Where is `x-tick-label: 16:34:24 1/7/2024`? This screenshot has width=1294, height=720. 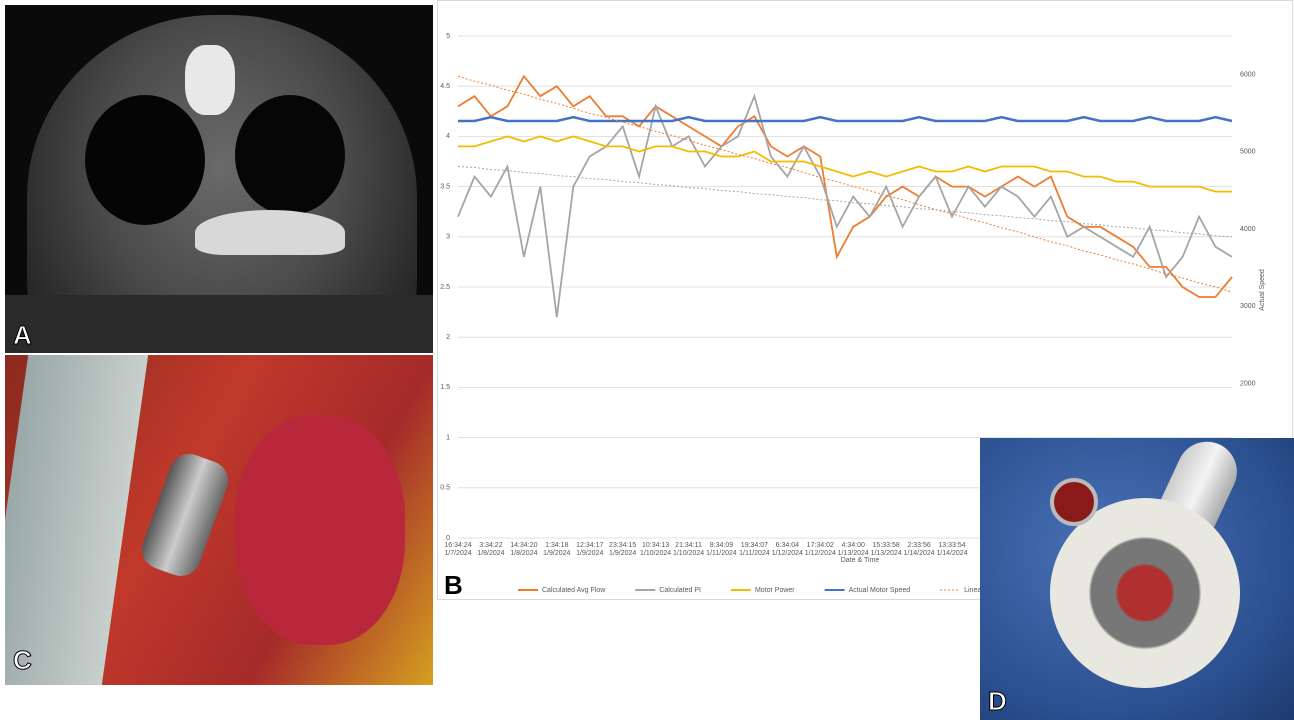
x-tick-label: 16:34:24 1/7/2024 is located at coordinates (458, 549).